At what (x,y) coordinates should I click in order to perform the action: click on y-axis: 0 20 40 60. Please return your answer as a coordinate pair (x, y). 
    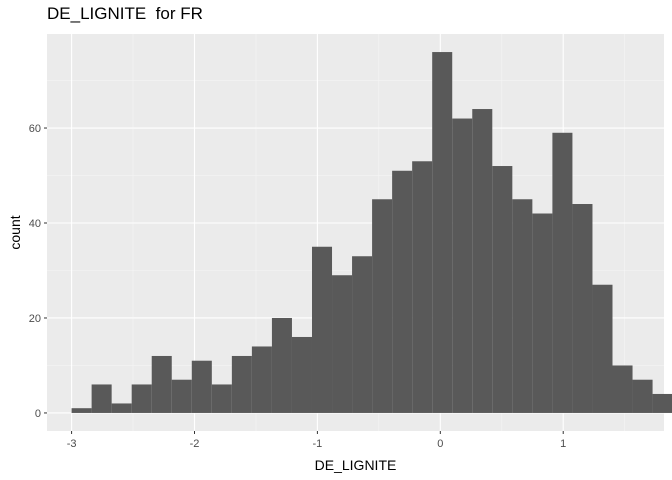
    Looking at the image, I should click on (38, 271).